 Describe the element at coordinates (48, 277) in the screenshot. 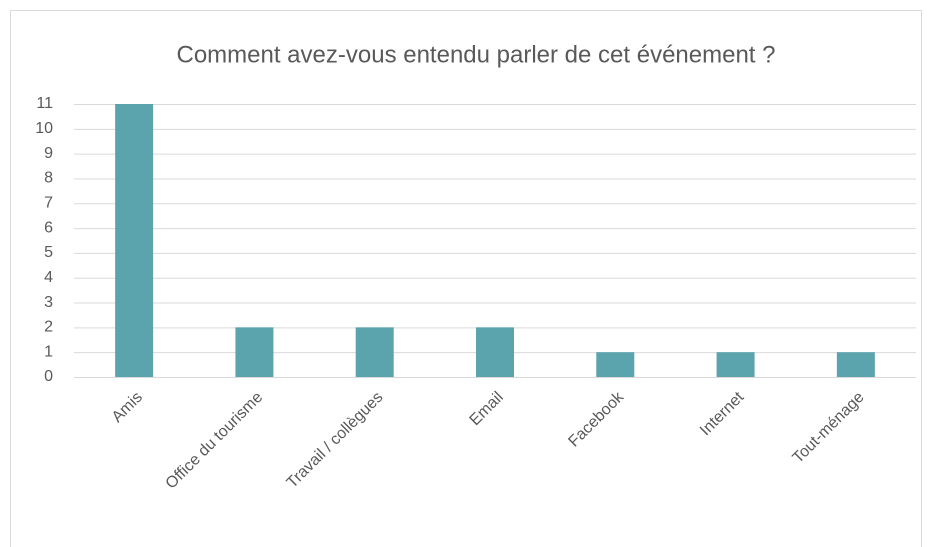

I see `y-tick-label: 4` at that location.